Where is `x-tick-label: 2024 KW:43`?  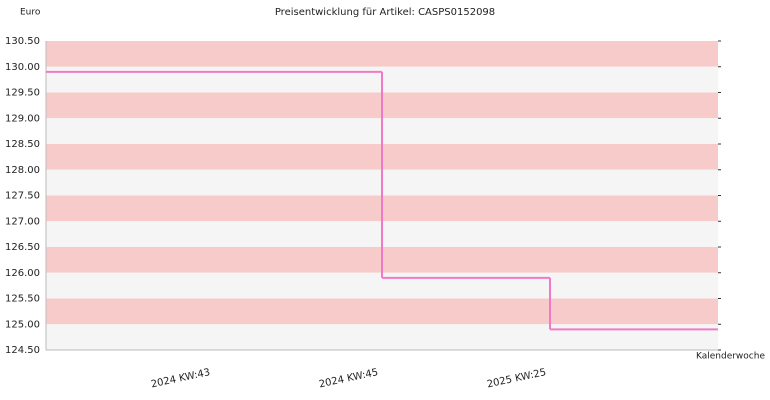 x-tick-label: 2024 KW:43 is located at coordinates (180, 378).